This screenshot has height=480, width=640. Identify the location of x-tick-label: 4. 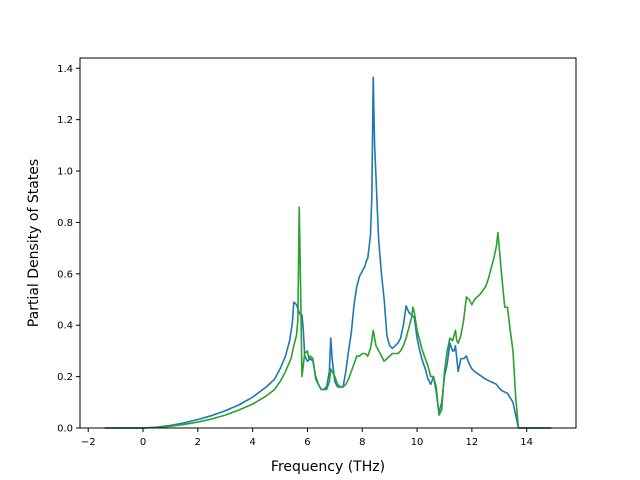
(252, 442).